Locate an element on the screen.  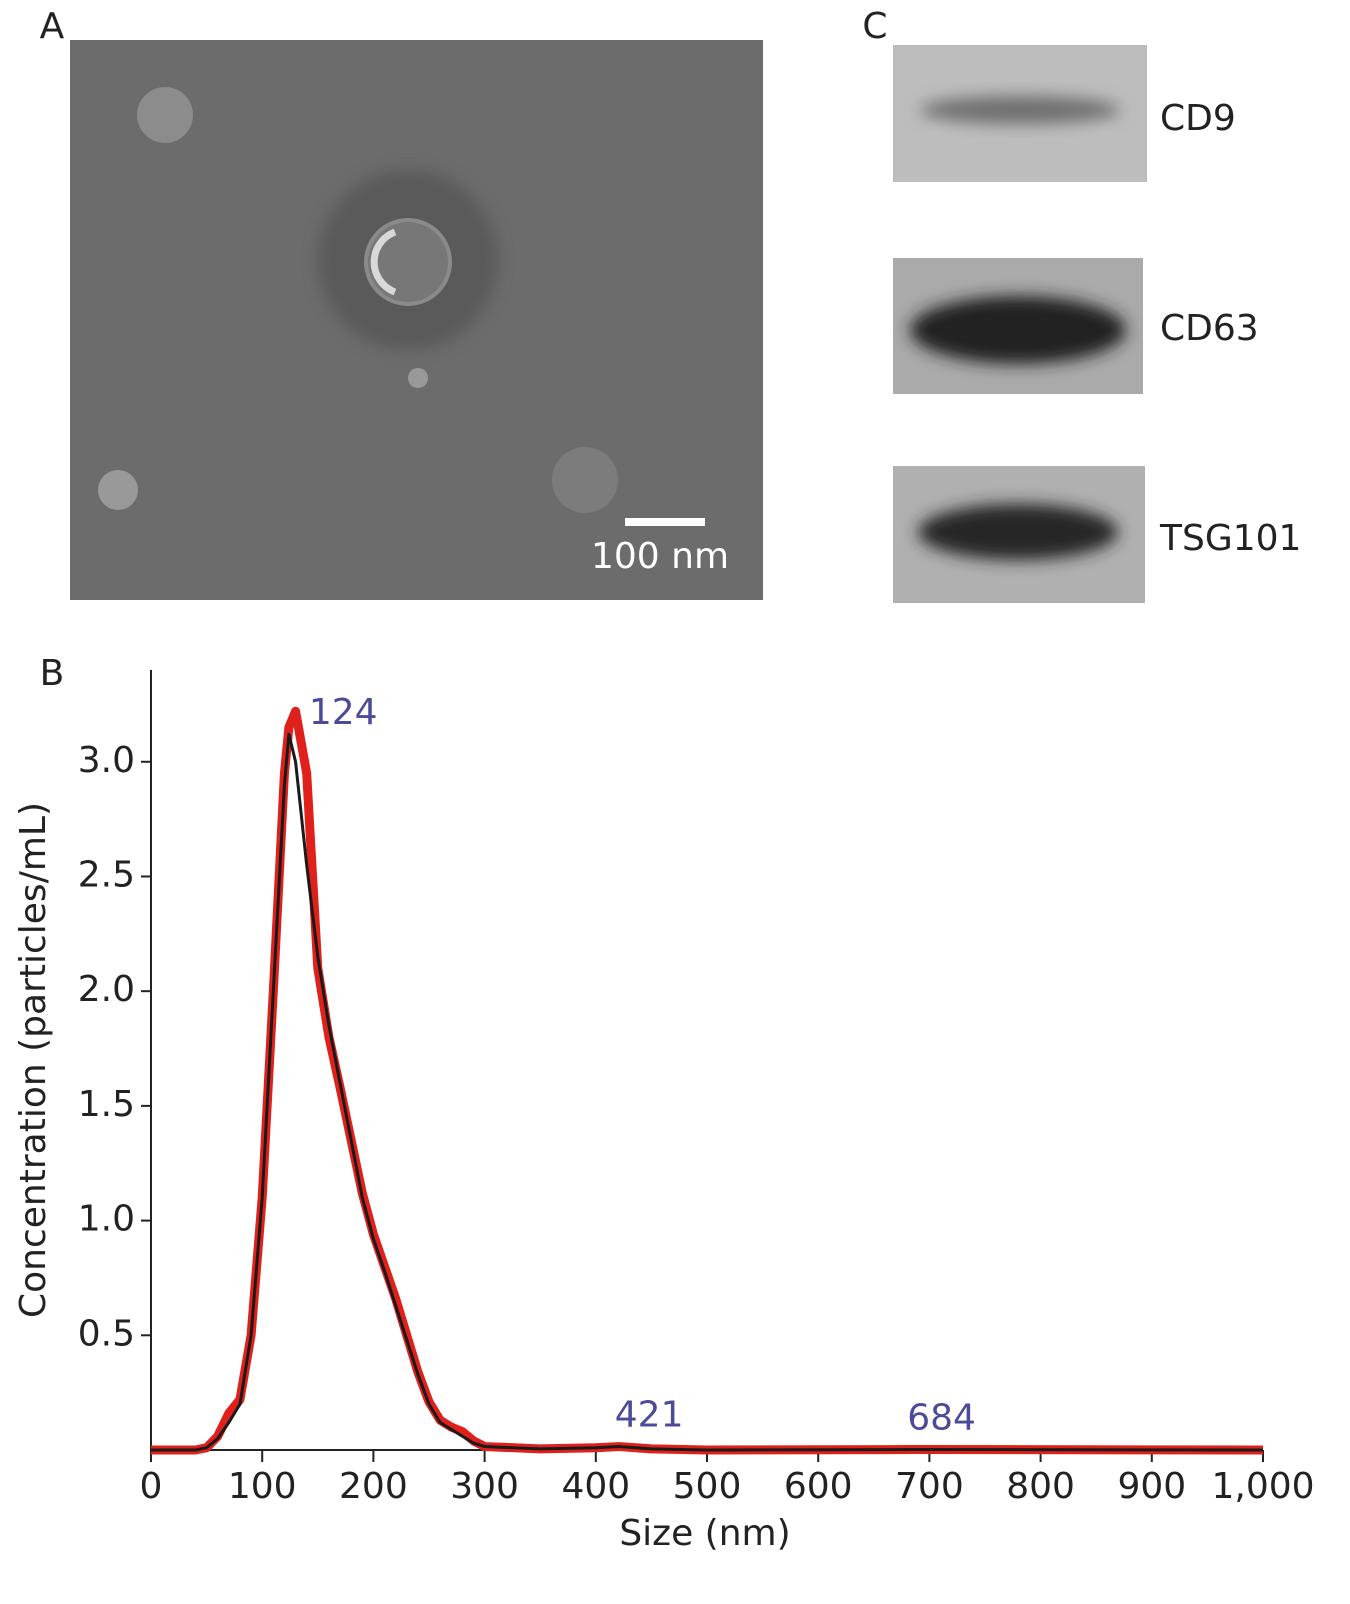
y-tick-label: 2.5 is located at coordinates (106, 874).